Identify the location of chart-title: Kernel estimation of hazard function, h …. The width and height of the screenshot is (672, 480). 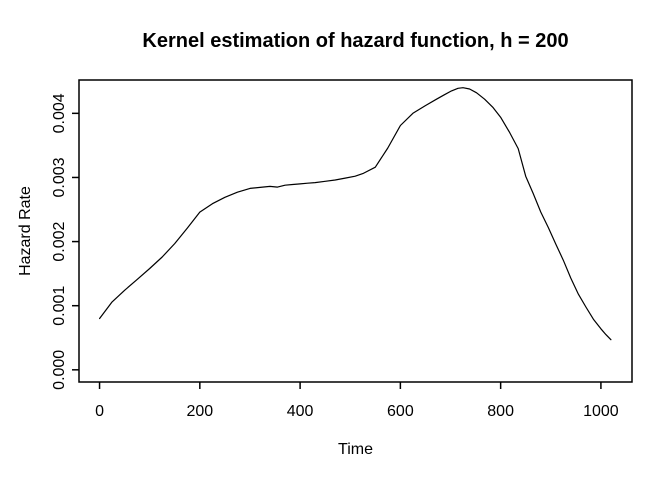
(355, 41).